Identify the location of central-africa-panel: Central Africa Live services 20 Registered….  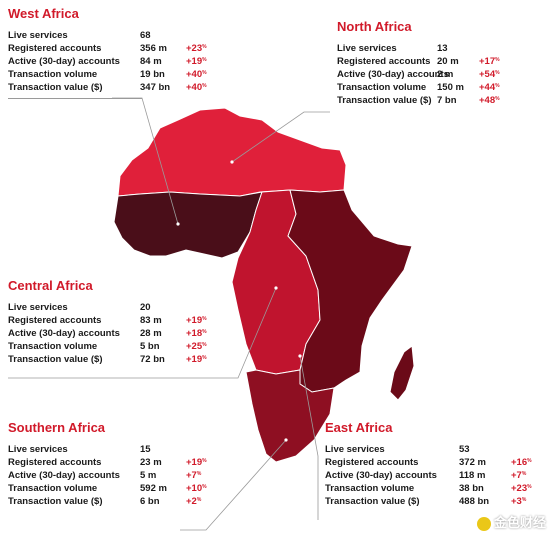
(118, 322).